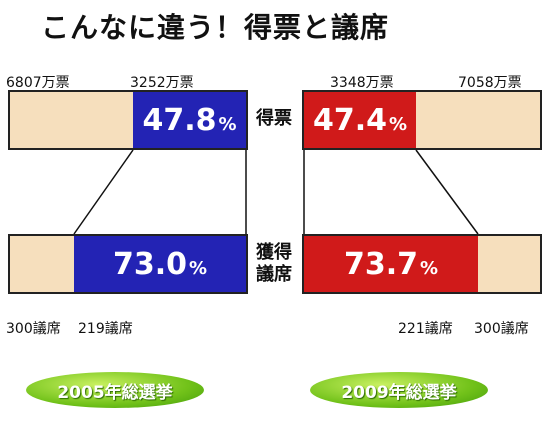 The height and width of the screenshot is (428, 550). What do you see at coordinates (501, 329) in the screenshot?
I see `seats-total-label-2009: 300議席` at bounding box center [501, 329].